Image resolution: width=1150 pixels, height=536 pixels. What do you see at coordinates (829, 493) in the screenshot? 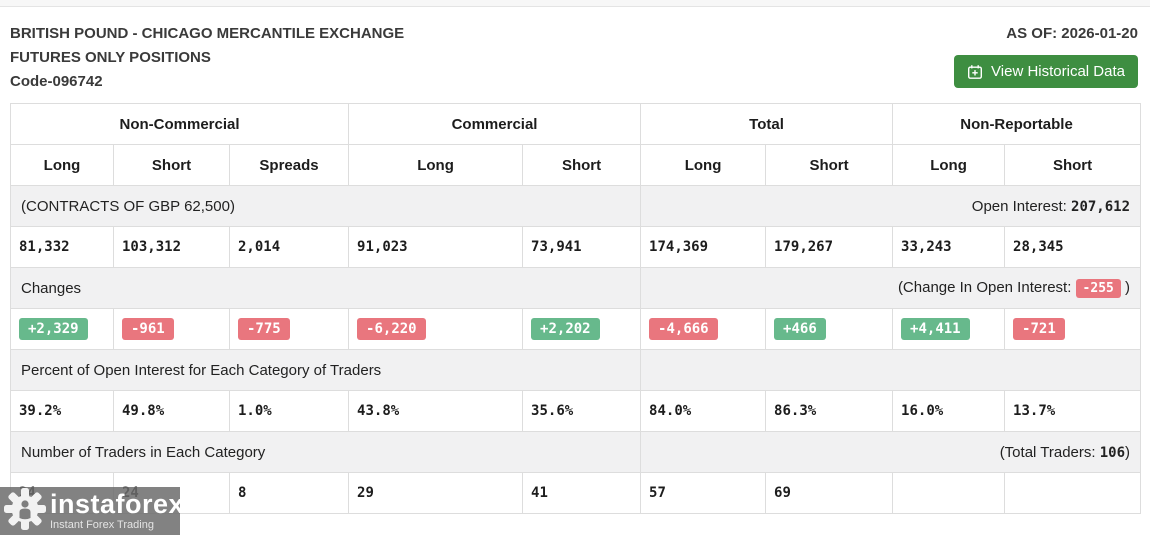
I see `traders-value: 69` at bounding box center [829, 493].